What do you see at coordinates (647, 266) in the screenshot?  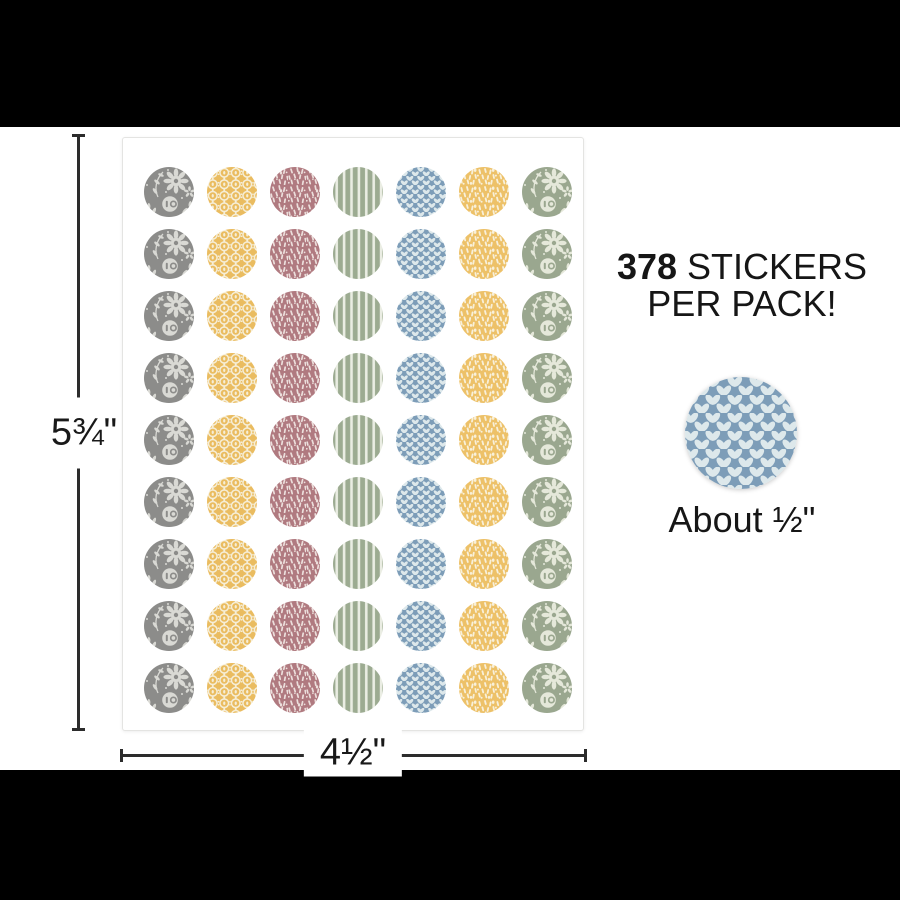 I see `pack-count: 378` at bounding box center [647, 266].